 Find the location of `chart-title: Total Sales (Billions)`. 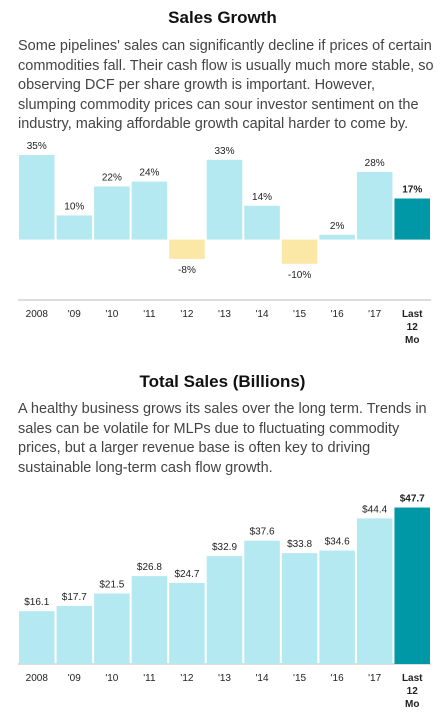

chart-title: Total Sales (Billions) is located at coordinates (222, 381).